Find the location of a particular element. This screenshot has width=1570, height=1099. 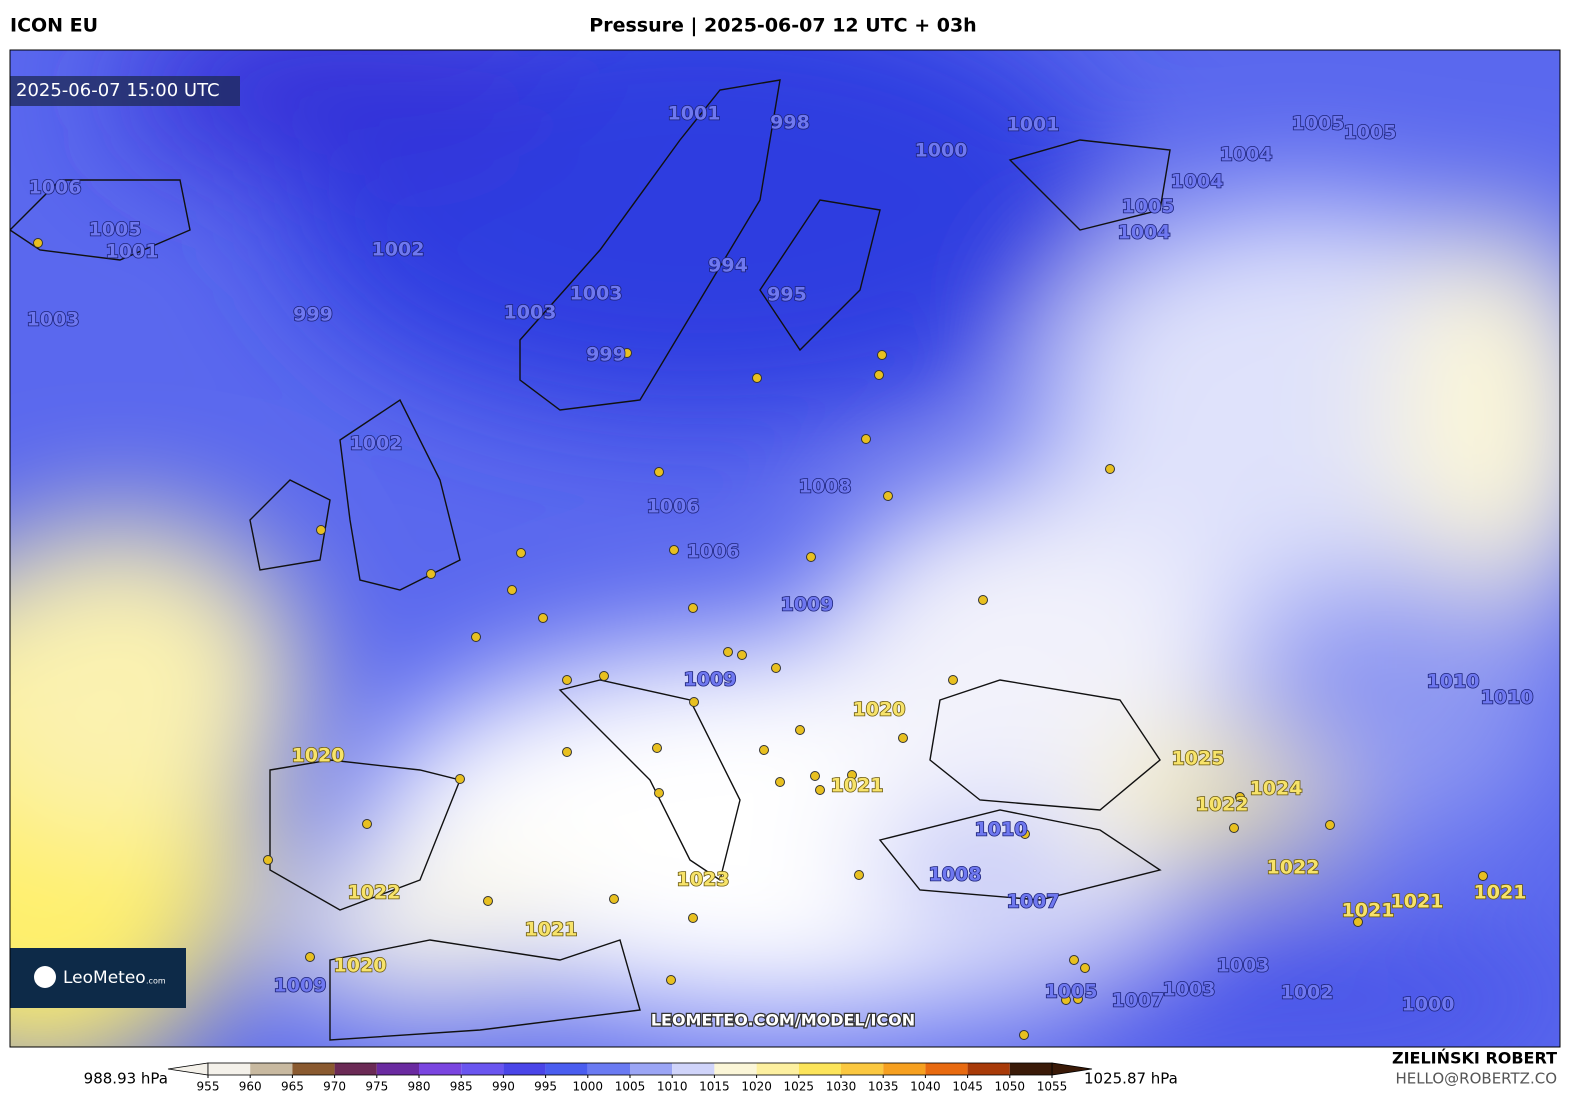

colorbar-tick-label: 955 is located at coordinates (208, 1087).